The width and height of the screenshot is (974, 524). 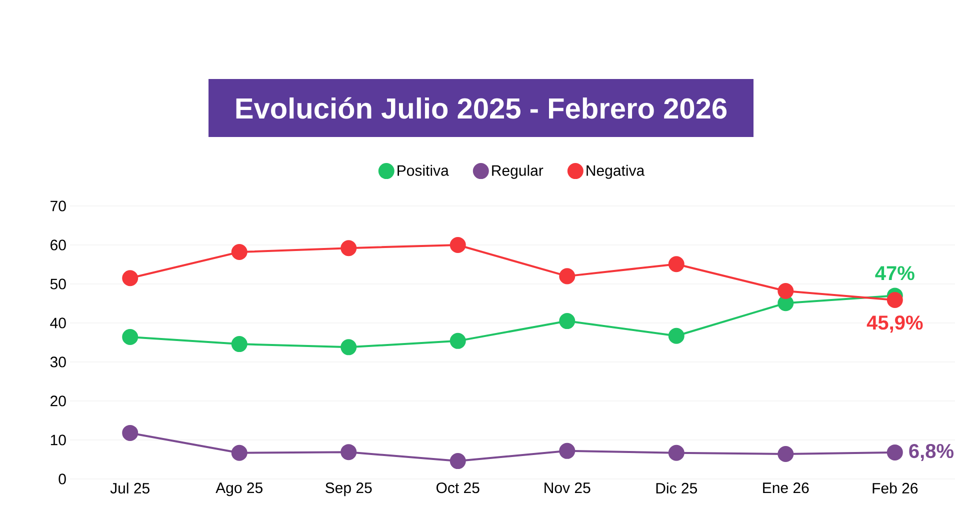 I want to click on chart-title: Evolución Julio 2025 - Febrero 2026, so click(x=481, y=108).